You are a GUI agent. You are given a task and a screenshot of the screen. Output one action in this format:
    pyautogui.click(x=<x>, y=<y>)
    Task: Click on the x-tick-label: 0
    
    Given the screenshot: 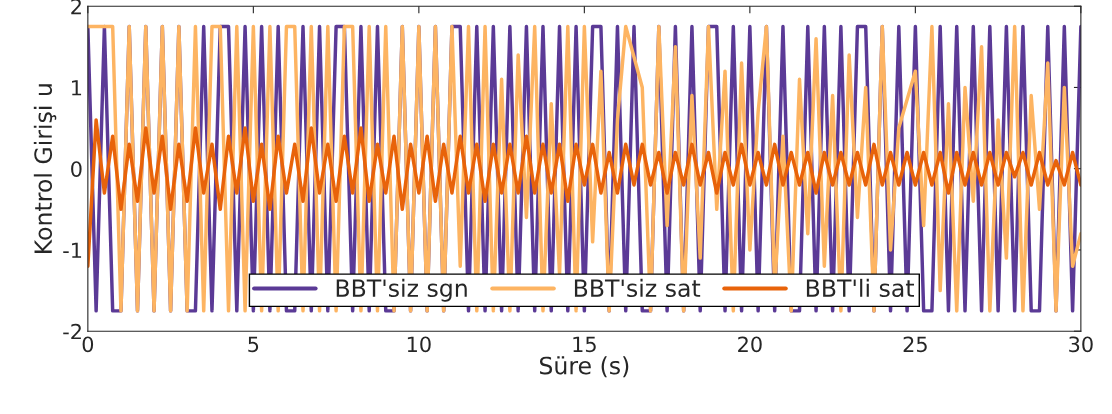 What is the action you would take?
    pyautogui.click(x=88, y=344)
    